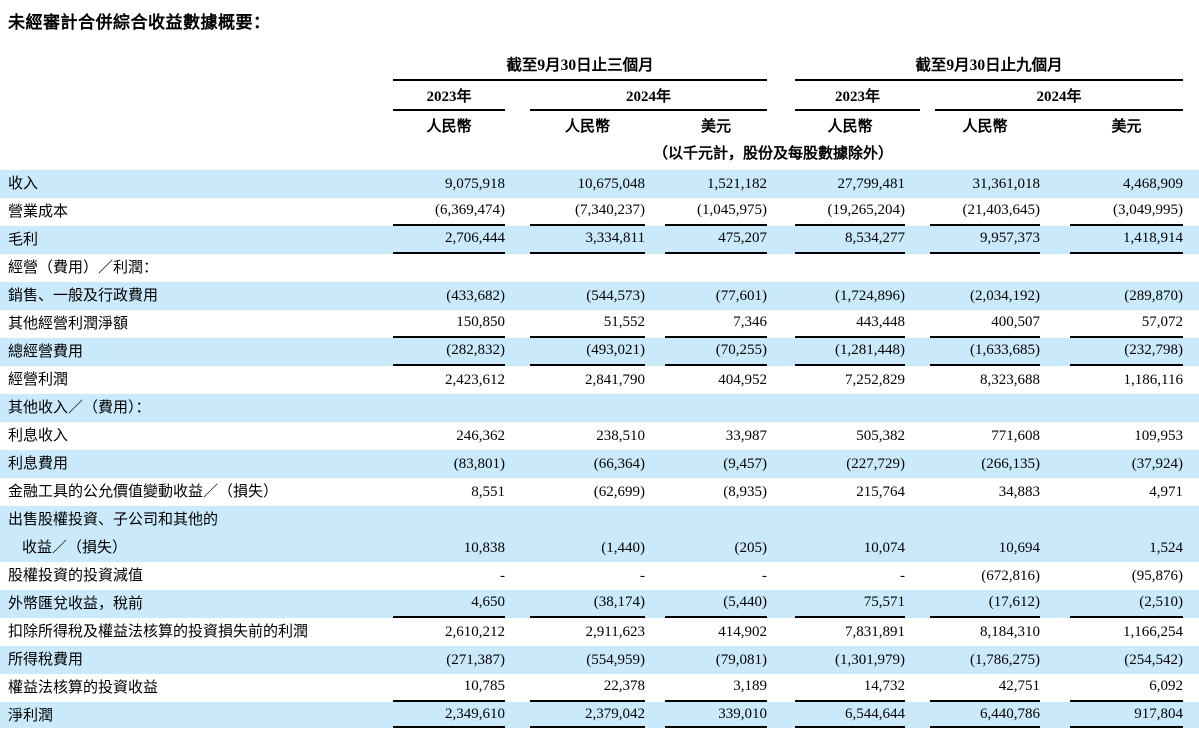  What do you see at coordinates (870, 660) in the screenshot?
I see `cell-value: (1,301,979)` at bounding box center [870, 660].